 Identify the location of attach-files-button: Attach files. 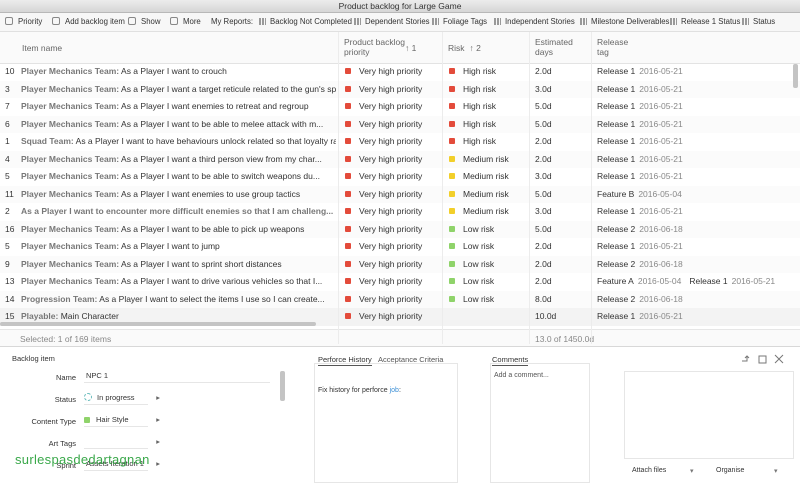
(649, 470).